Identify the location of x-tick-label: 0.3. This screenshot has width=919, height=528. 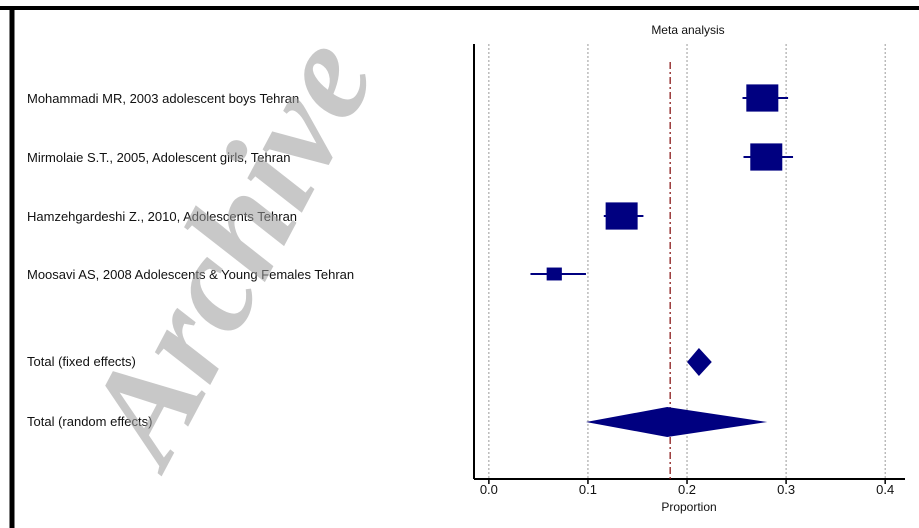
(786, 489).